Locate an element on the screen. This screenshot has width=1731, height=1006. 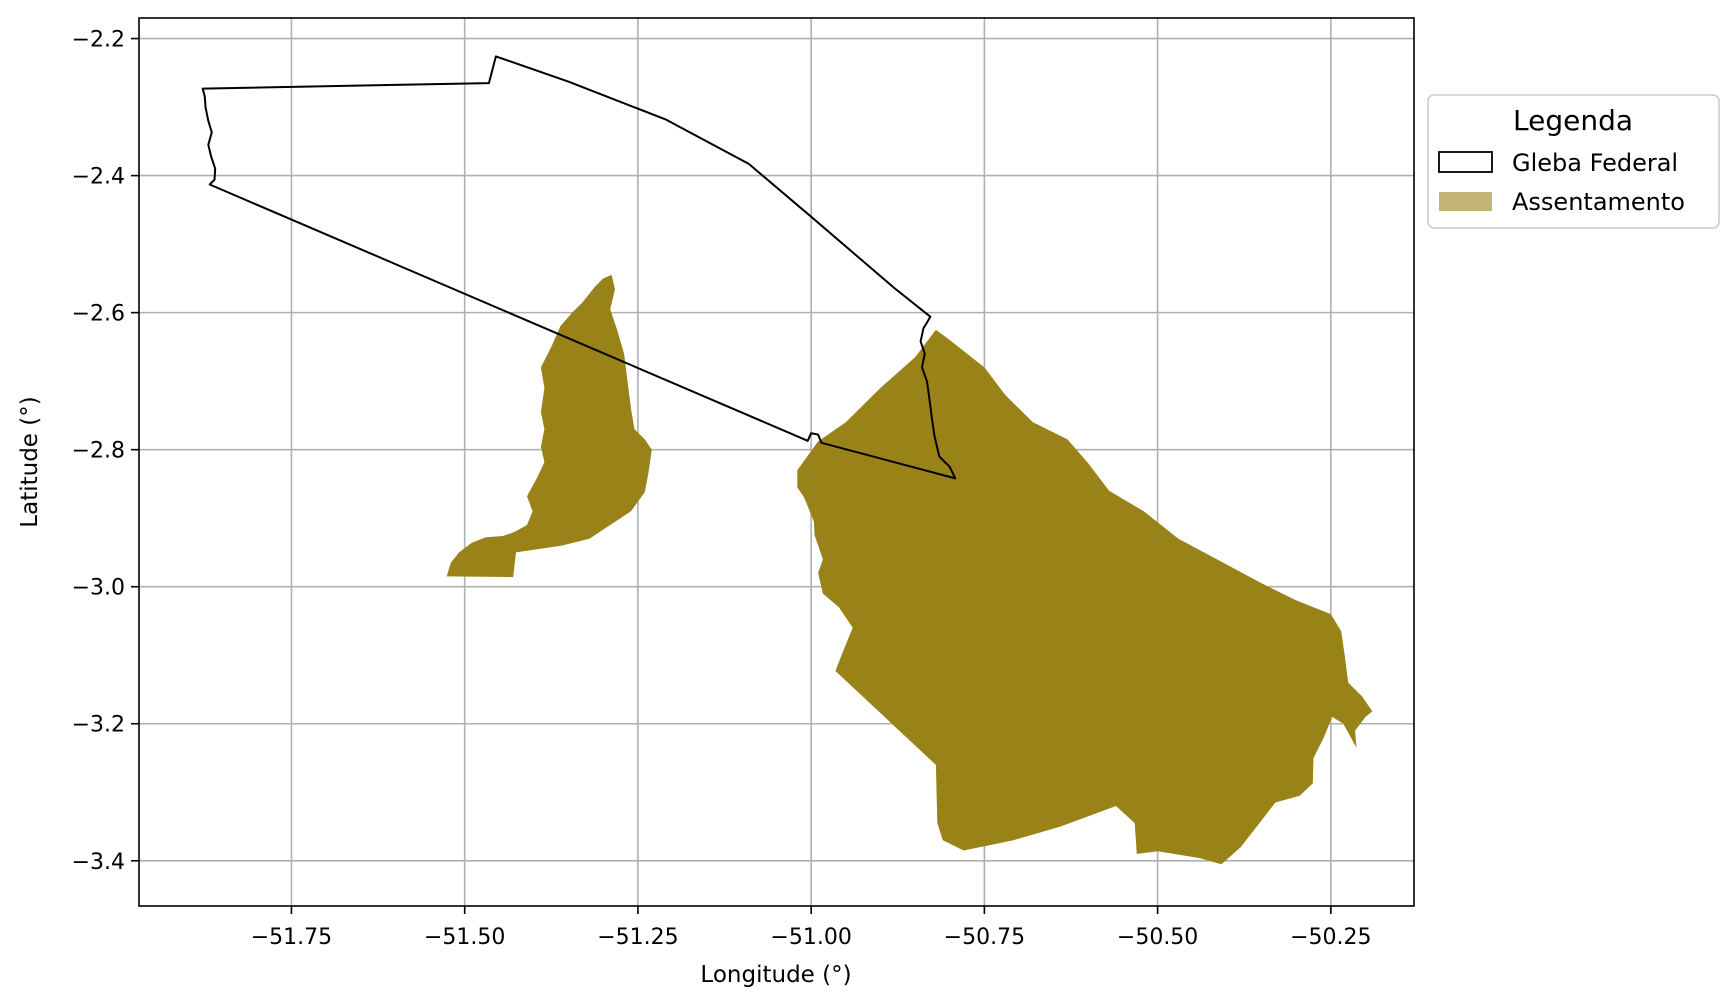
y-tick-label: −3.2 is located at coordinates (98, 725).